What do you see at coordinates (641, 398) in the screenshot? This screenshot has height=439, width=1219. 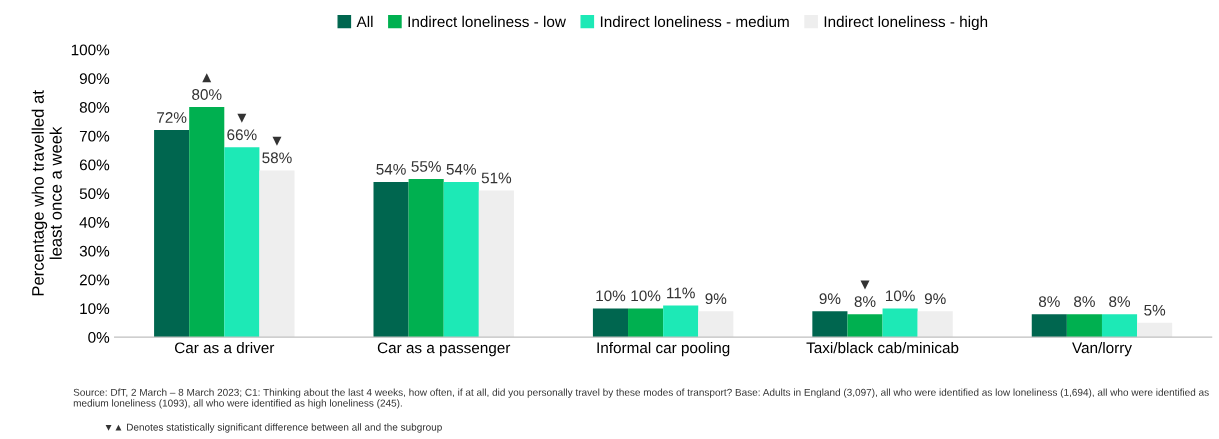 I see `source-note: Source: DfT, 2 March – 8 March 2023; C1: Thinking about the last 4 weeks, how often, if at all, did you personally travel by these modes of transport? Base: Adults in England (3,097), all who were identified as low loneliness (1,694), all who were identified as medium loneliness (1093), all who were identified as high loneliness (245).` at bounding box center [641, 398].